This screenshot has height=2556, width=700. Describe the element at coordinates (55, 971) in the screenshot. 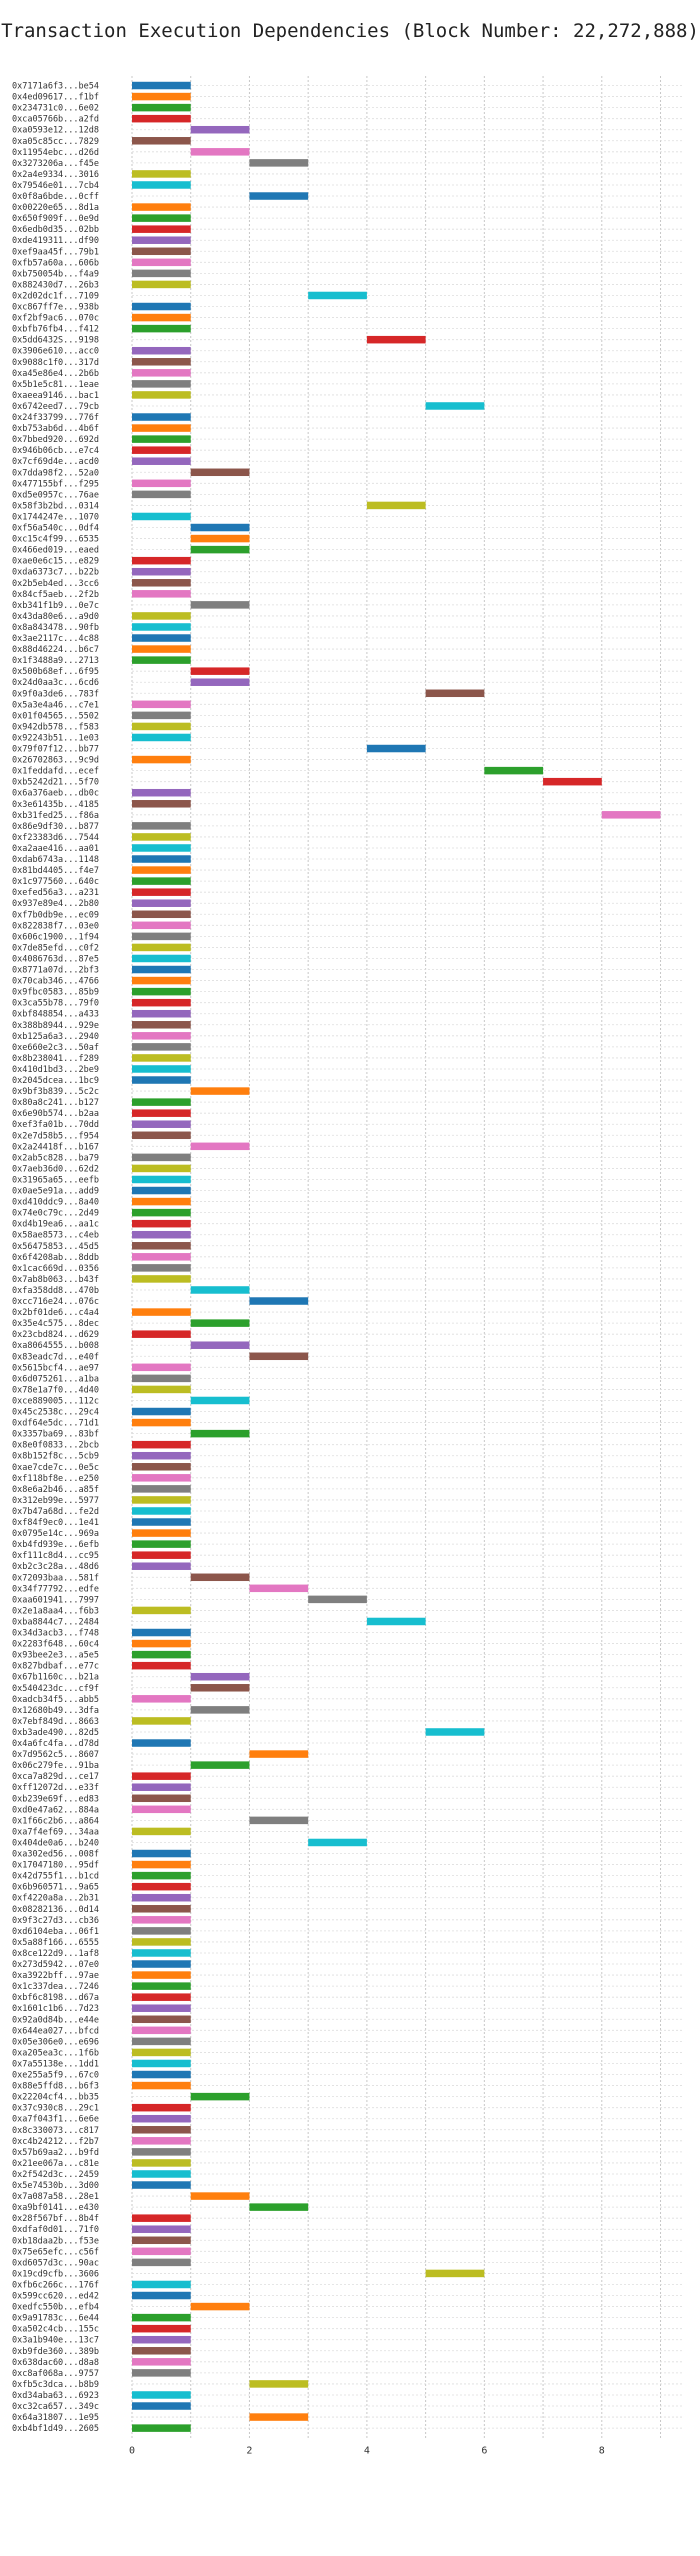

I see `y-tick-label: 0x8771a07d...2bf3` at that location.